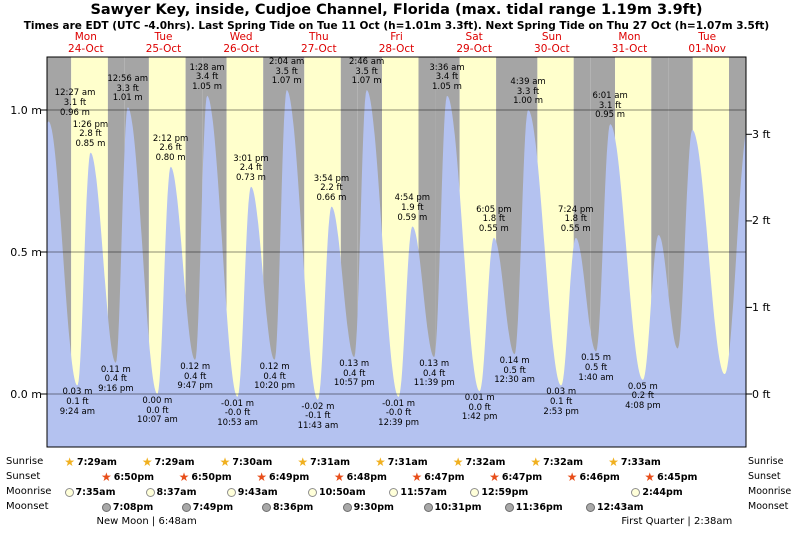 The height and width of the screenshot is (539, 793). Describe the element at coordinates (761, 134) in the screenshot. I see `y-axis-right-label: 3 ft` at that location.